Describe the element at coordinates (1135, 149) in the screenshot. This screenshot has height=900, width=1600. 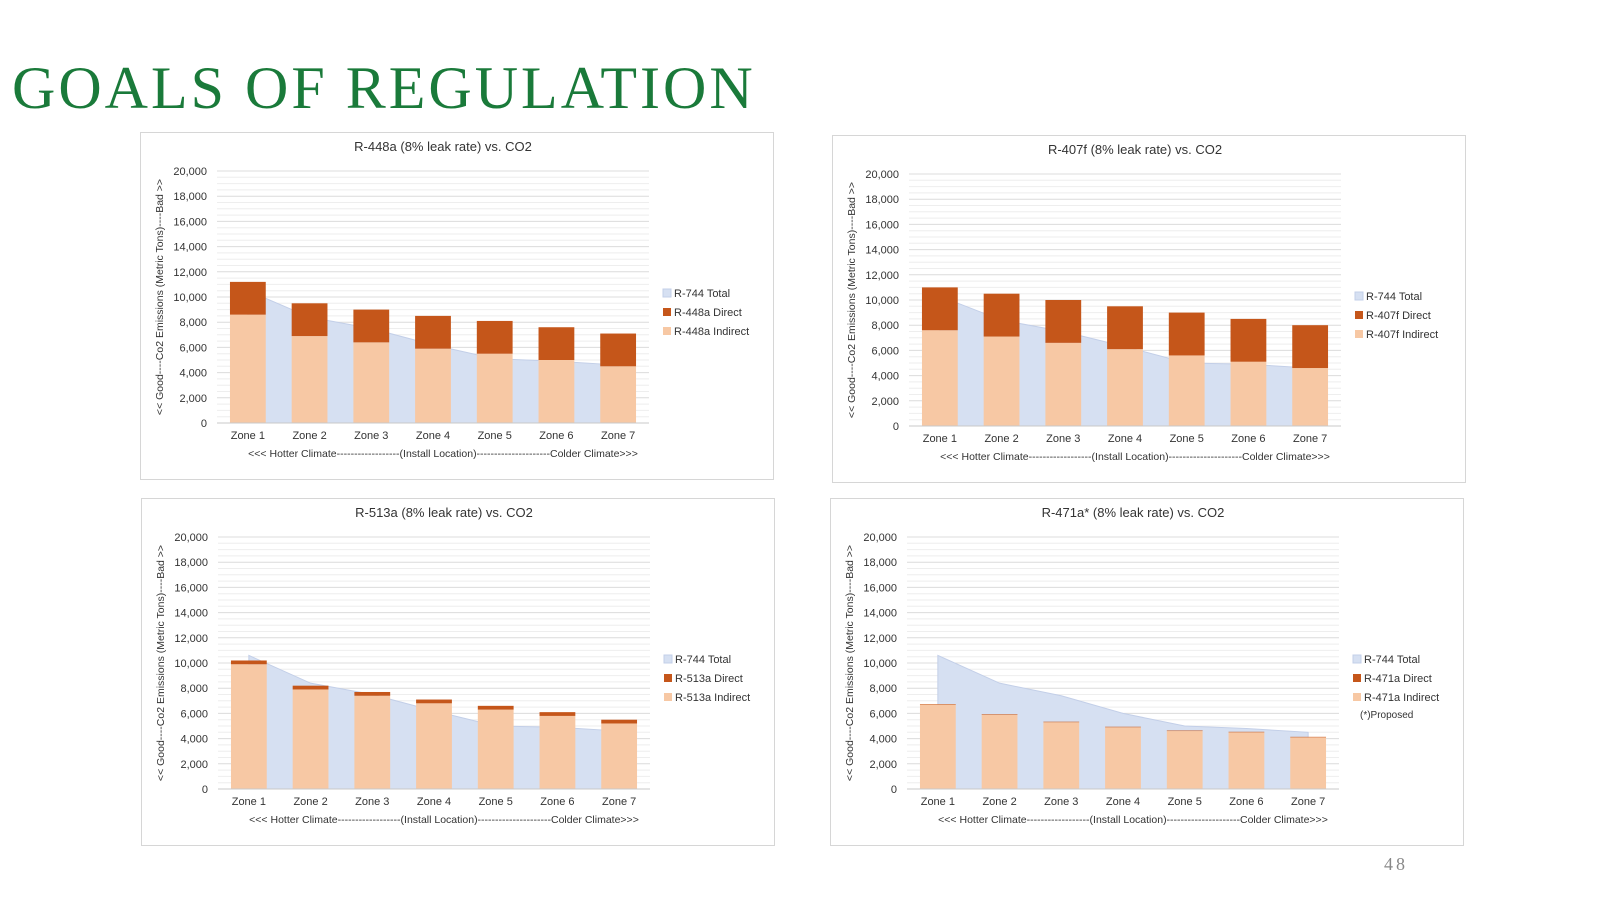
I see `chart-title: R-407f (8% leak rate) vs. CO2` at that location.